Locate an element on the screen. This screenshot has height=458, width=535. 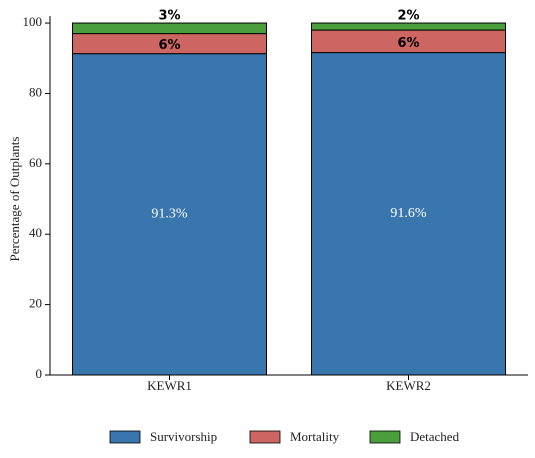
data-label: 91.6% is located at coordinates (408, 213).